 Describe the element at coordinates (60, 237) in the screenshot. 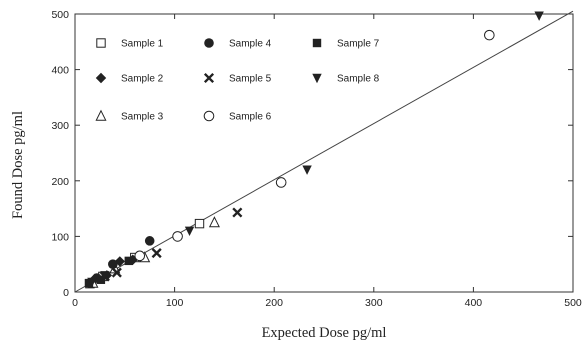

I see `y-tick-label: 100` at that location.